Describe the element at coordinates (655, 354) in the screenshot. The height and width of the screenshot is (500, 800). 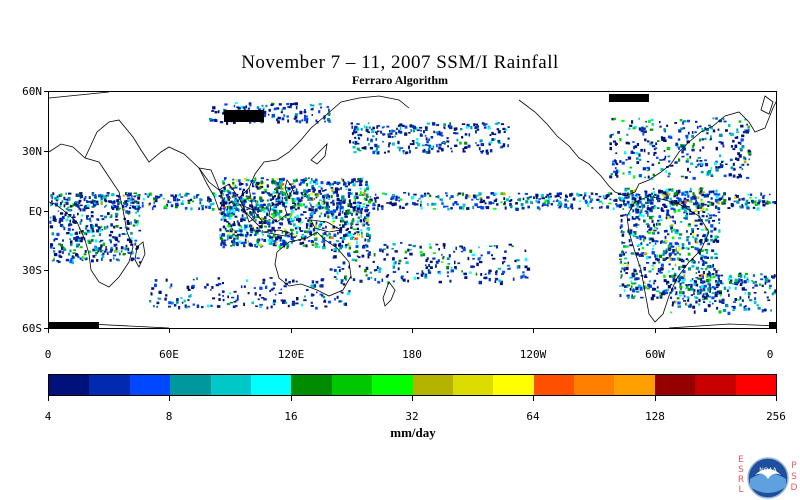
I see `lon-label-60w: 60W` at that location.